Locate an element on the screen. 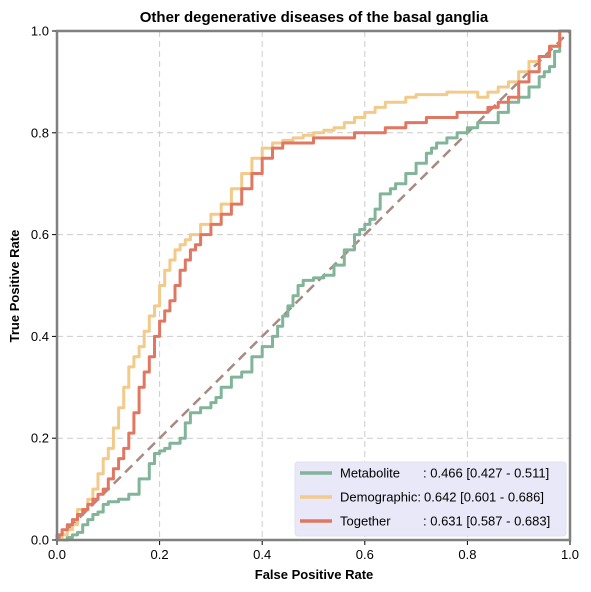  x-tick-label-0: 0.0 is located at coordinates (57, 554).